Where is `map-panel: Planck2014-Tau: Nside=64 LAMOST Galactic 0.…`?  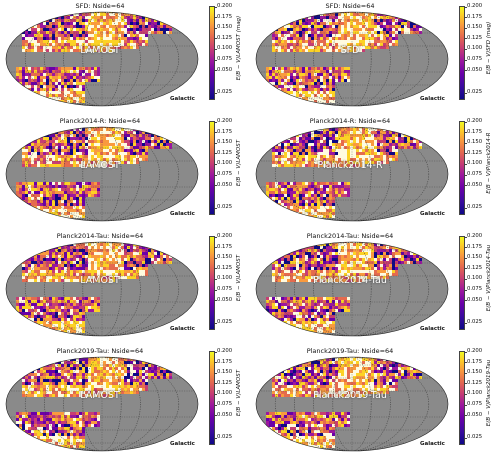
map-panel: Planck2014-Tau: Nside=64 LAMOST Galactic 0.… is located at coordinates (125, 289).